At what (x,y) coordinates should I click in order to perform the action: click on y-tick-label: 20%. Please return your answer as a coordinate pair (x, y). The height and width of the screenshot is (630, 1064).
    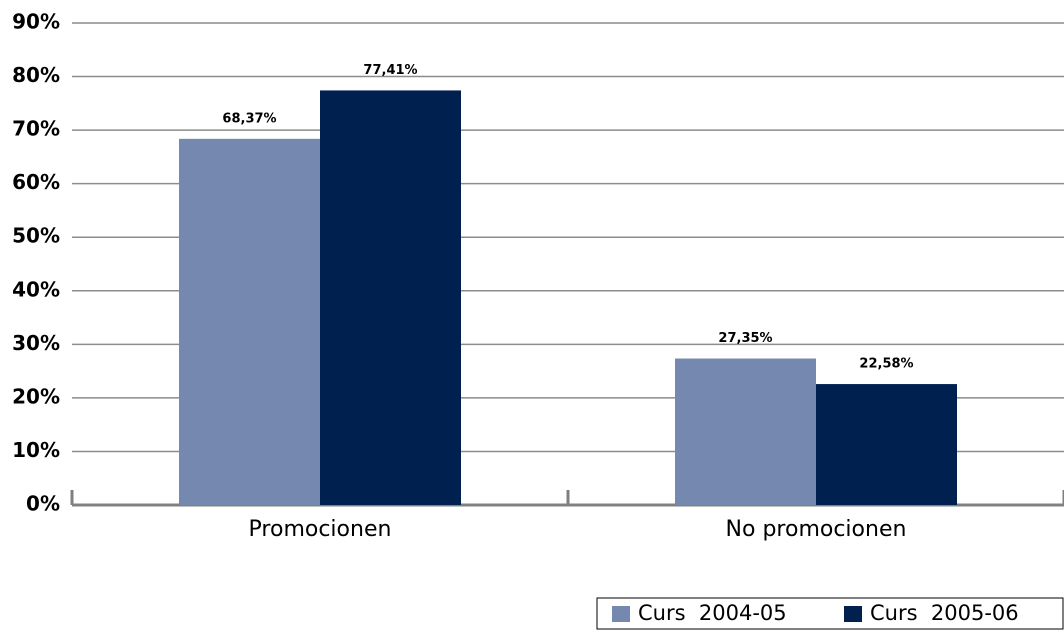
    Looking at the image, I should click on (36, 396).